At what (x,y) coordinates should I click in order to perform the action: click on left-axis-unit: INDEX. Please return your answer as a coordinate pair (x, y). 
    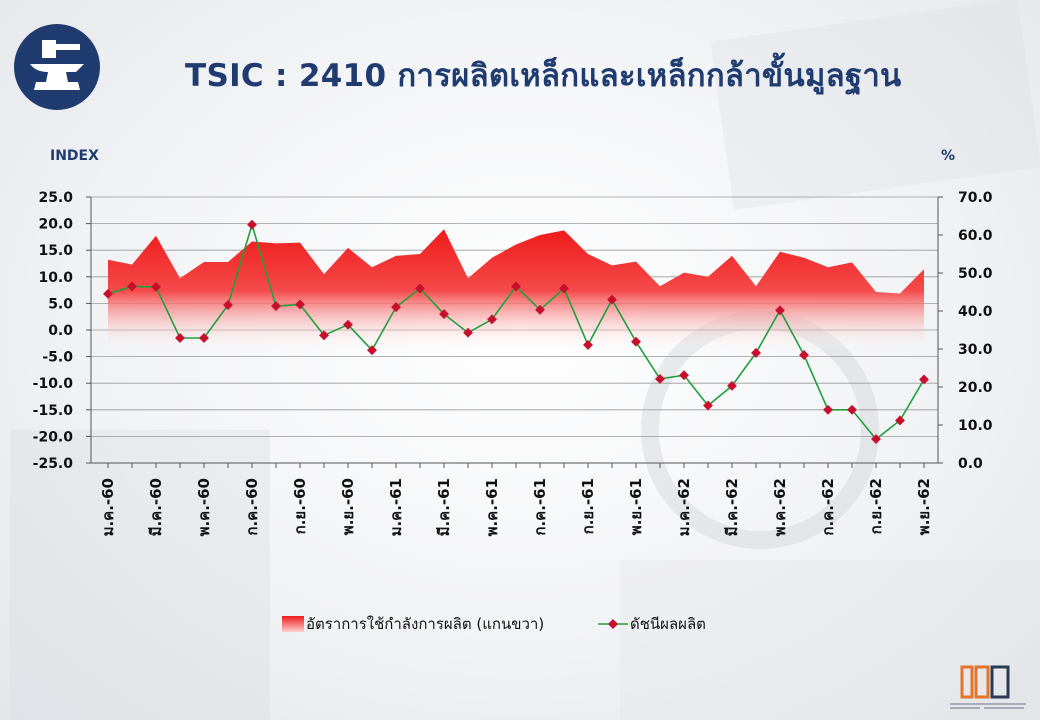
    Looking at the image, I should click on (74, 156).